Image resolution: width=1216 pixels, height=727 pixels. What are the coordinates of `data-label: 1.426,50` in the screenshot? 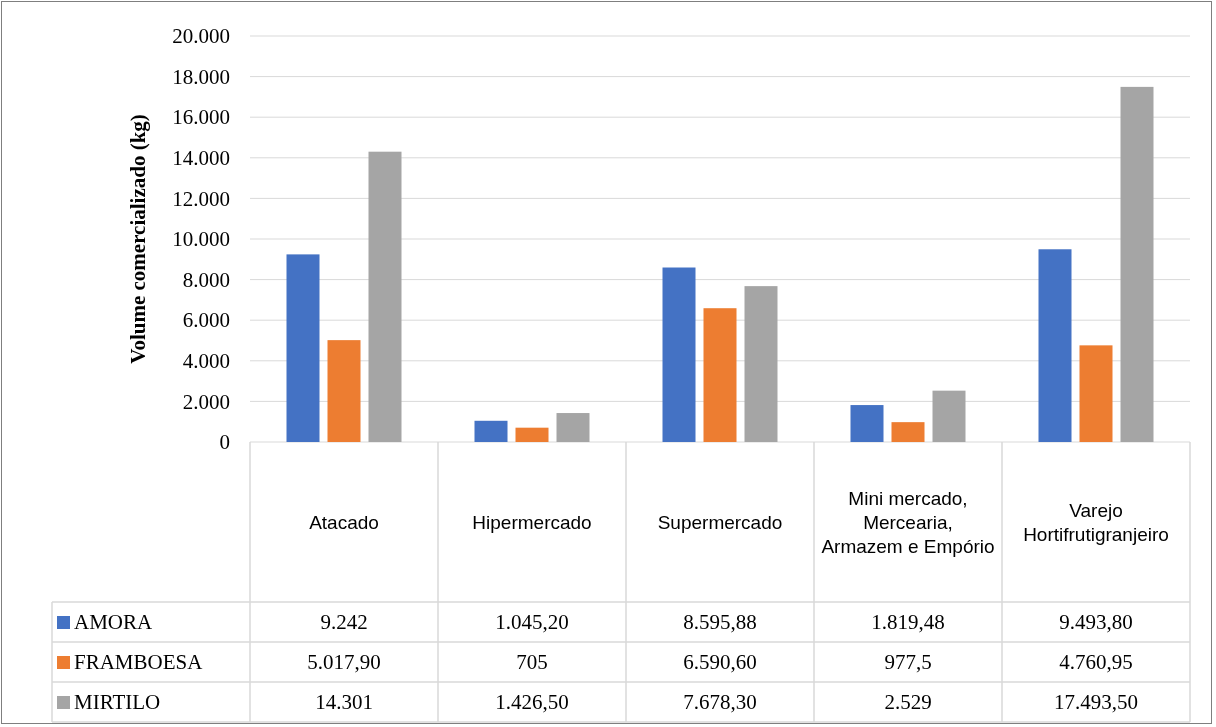 It's located at (532, 702).